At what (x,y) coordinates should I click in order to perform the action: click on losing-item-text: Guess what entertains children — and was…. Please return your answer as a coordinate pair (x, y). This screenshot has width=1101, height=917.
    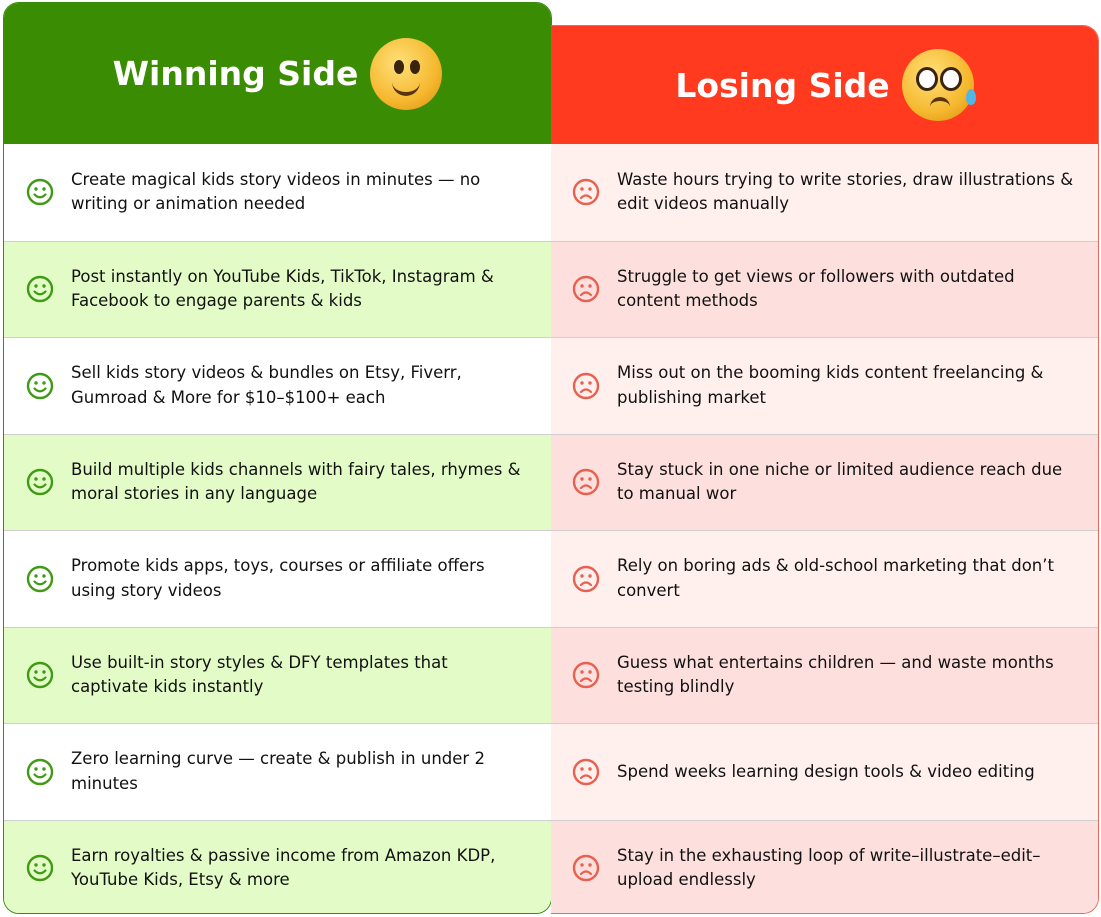
    Looking at the image, I should click on (835, 674).